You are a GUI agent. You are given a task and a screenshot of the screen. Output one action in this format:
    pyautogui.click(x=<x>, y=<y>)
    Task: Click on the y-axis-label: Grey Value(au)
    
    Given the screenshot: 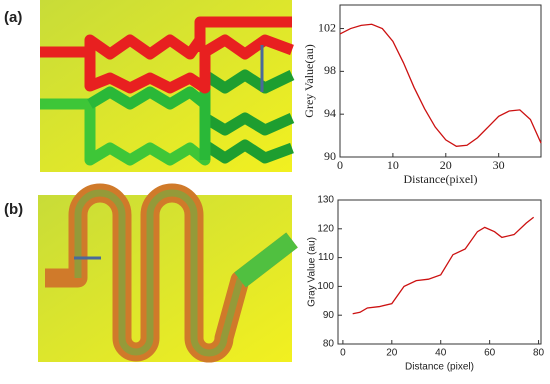 What is the action you would take?
    pyautogui.click(x=309, y=80)
    